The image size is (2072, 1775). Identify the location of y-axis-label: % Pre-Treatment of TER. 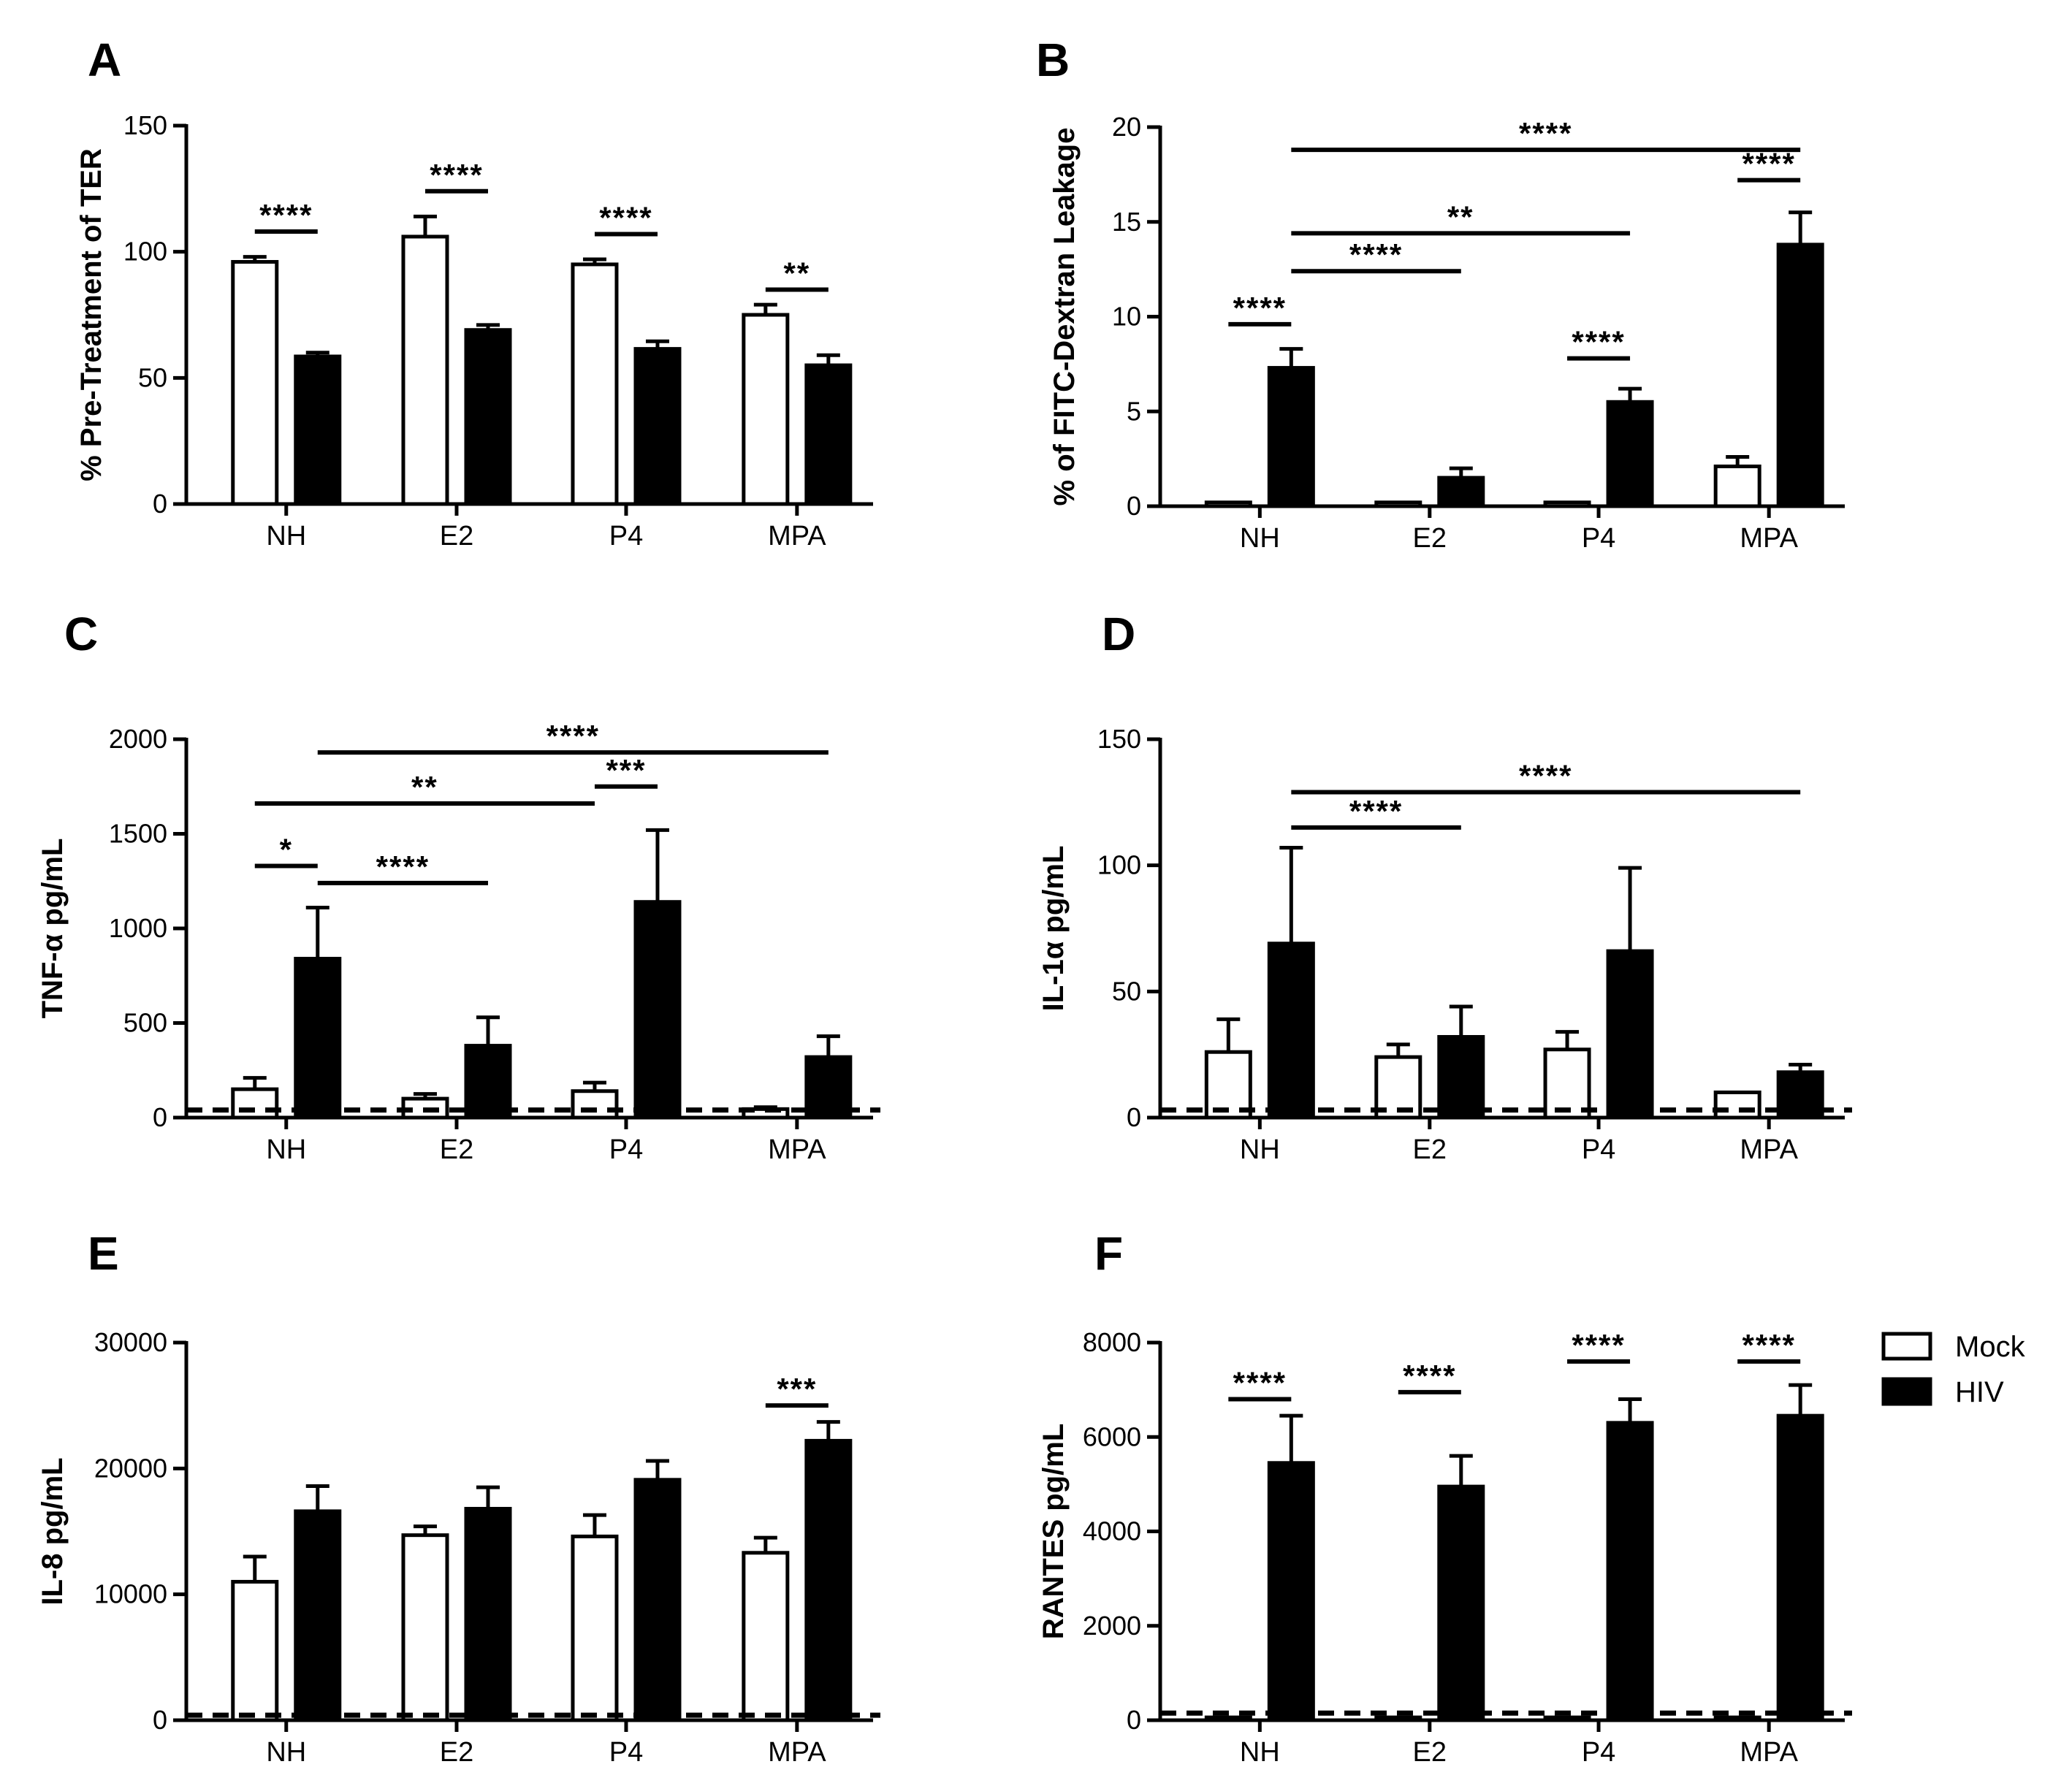
(91, 314).